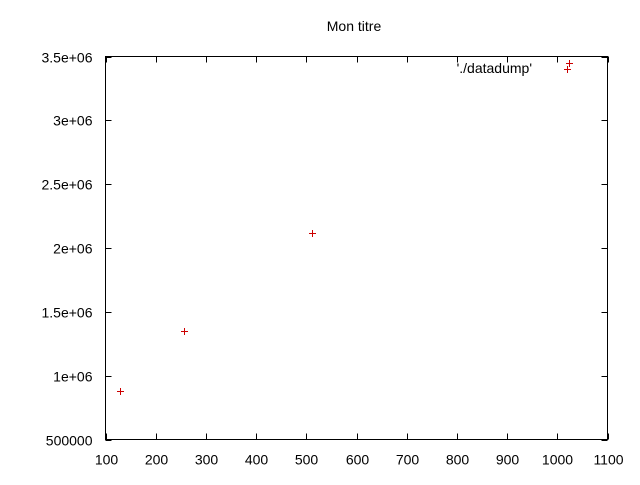 This screenshot has height=485, width=640. What do you see at coordinates (508, 460) in the screenshot?
I see `x-tick-label: 900` at bounding box center [508, 460].